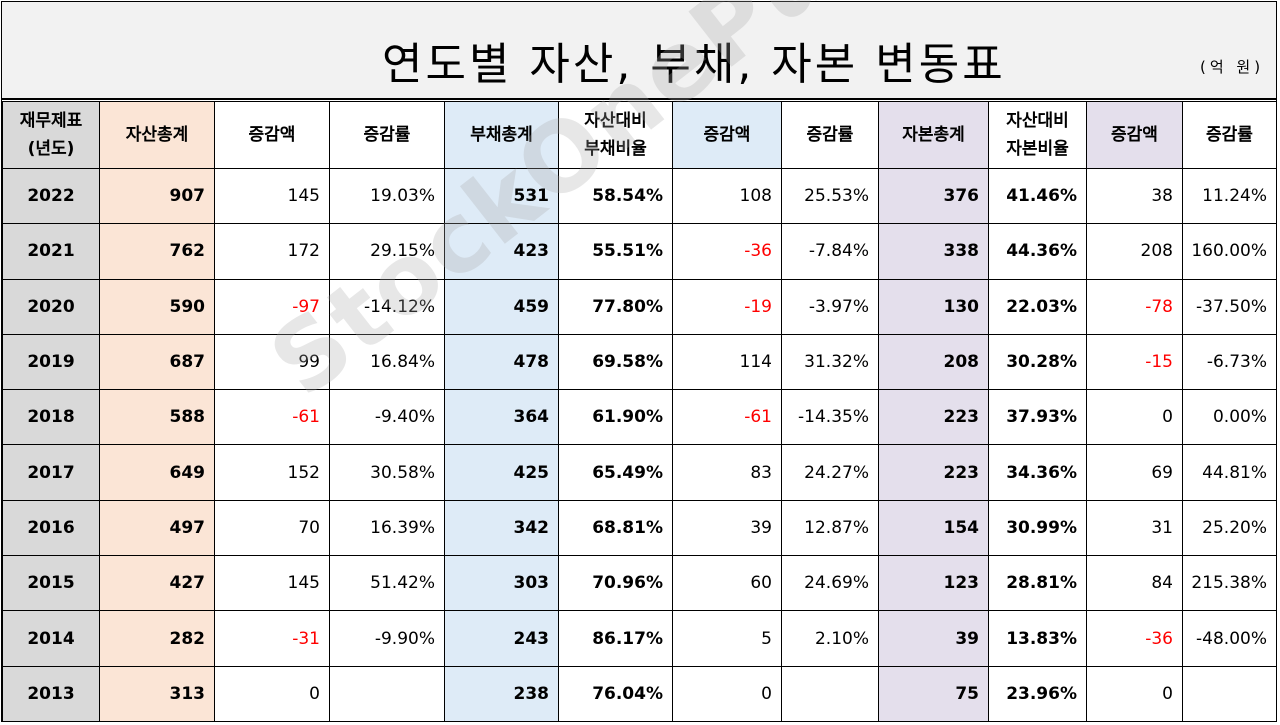 Image resolution: width=1280 pixels, height=725 pixels. What do you see at coordinates (1037, 583) in the screenshot?
I see `cell-equity-ratio: 28.81%` at bounding box center [1037, 583].